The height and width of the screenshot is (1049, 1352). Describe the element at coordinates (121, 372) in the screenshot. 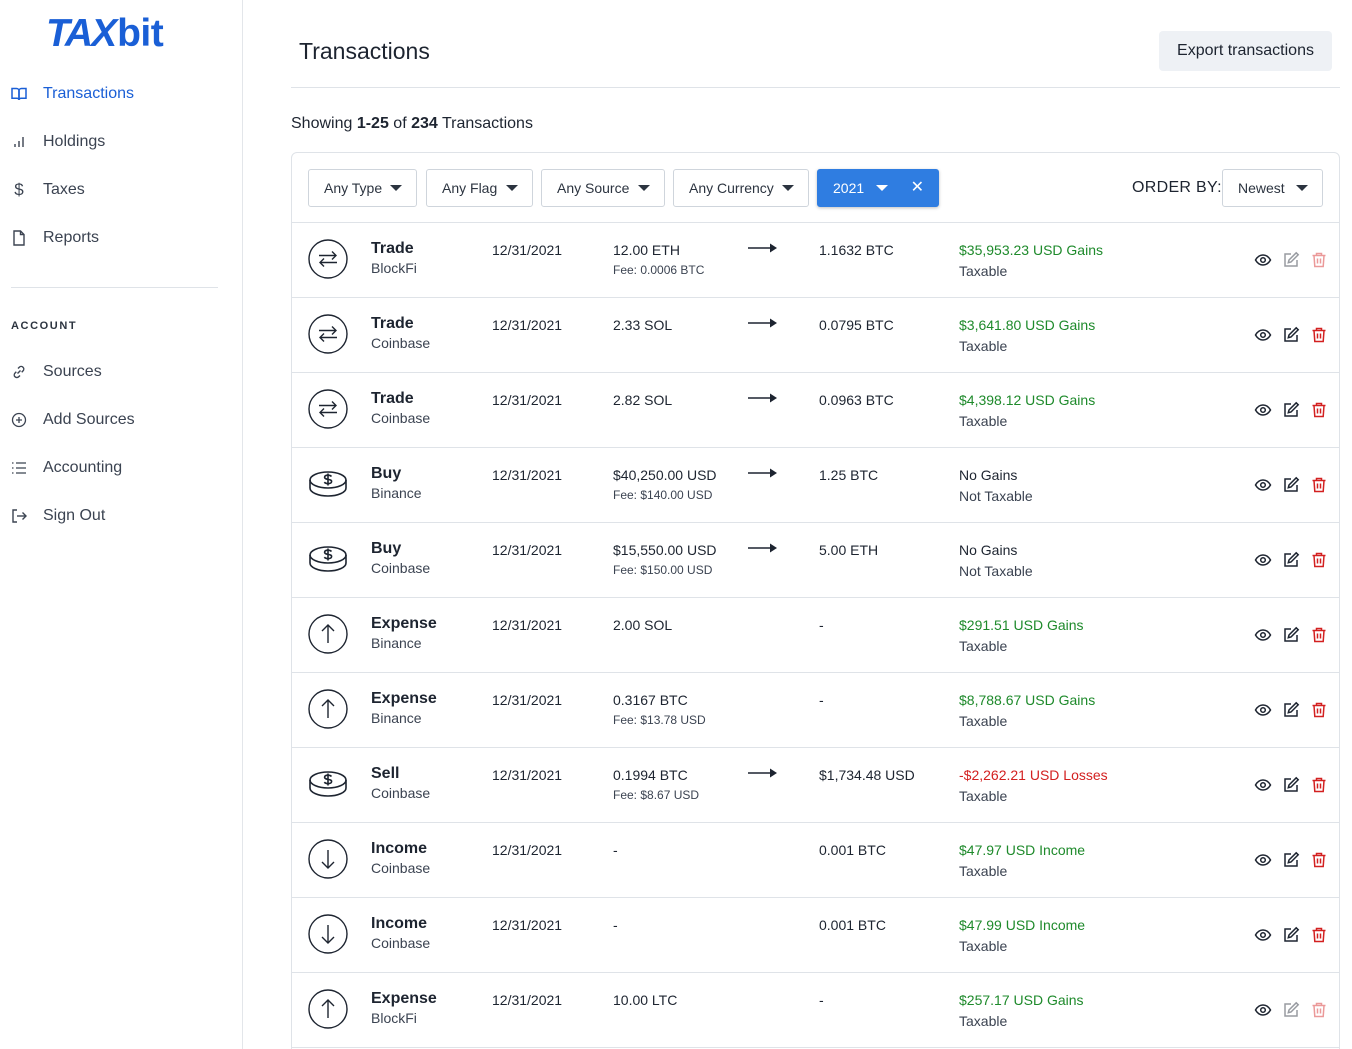

I see `sidebar-item-sources: Sources` at that location.